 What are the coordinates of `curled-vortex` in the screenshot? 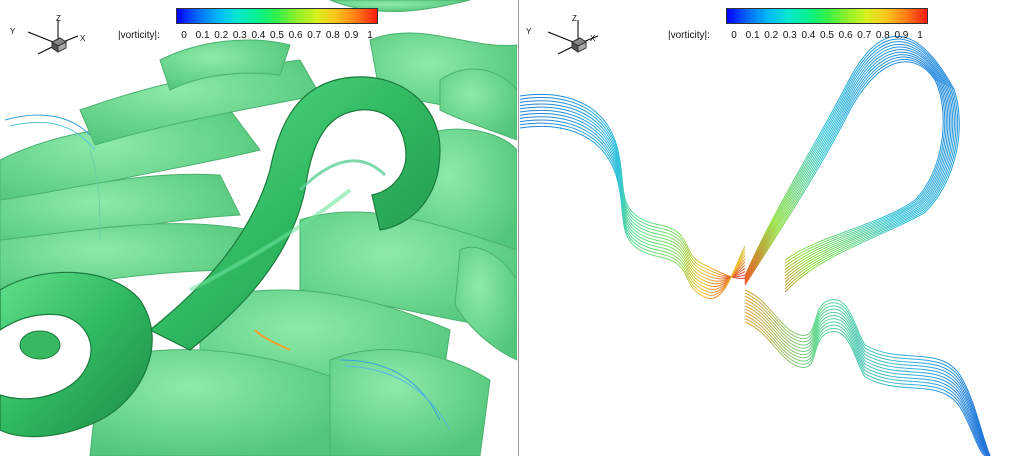 It's located at (76, 354).